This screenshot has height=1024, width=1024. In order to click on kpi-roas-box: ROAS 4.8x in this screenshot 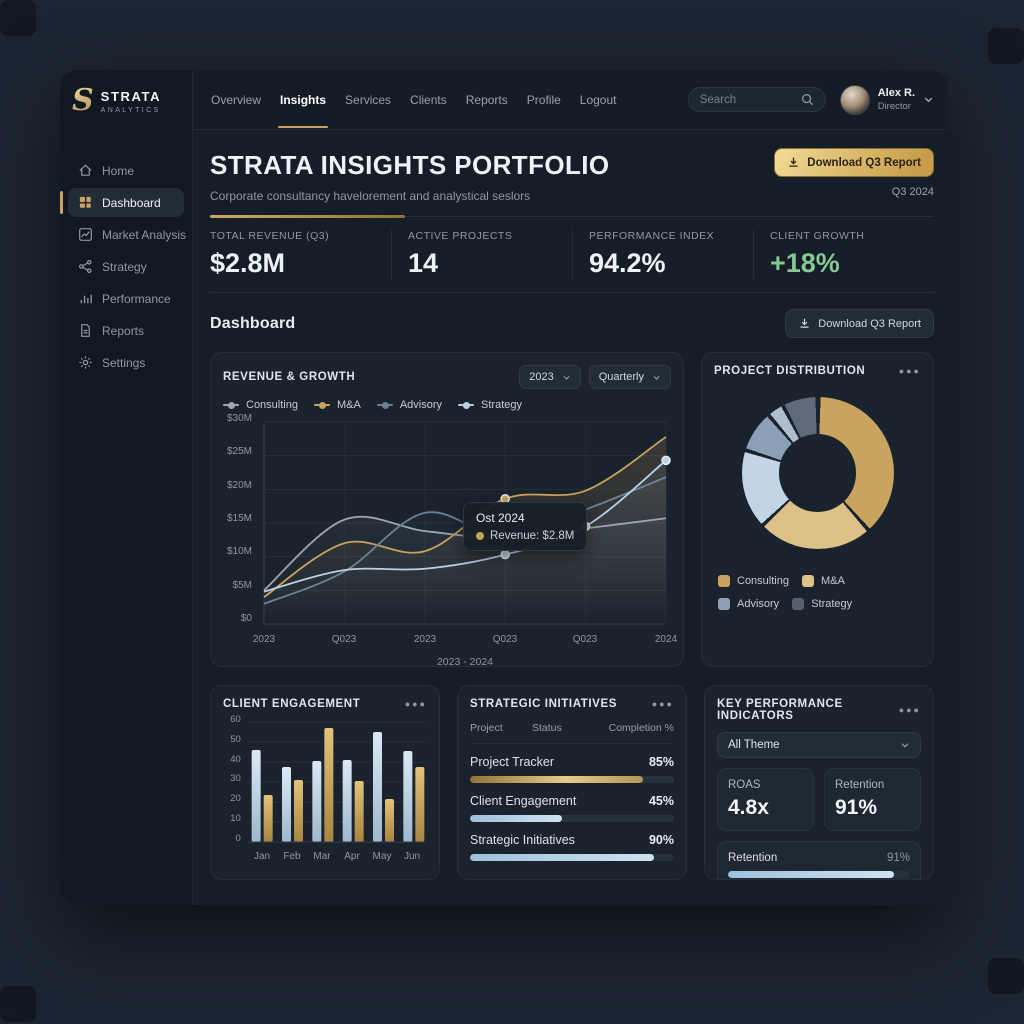, I will do `click(765, 799)`.